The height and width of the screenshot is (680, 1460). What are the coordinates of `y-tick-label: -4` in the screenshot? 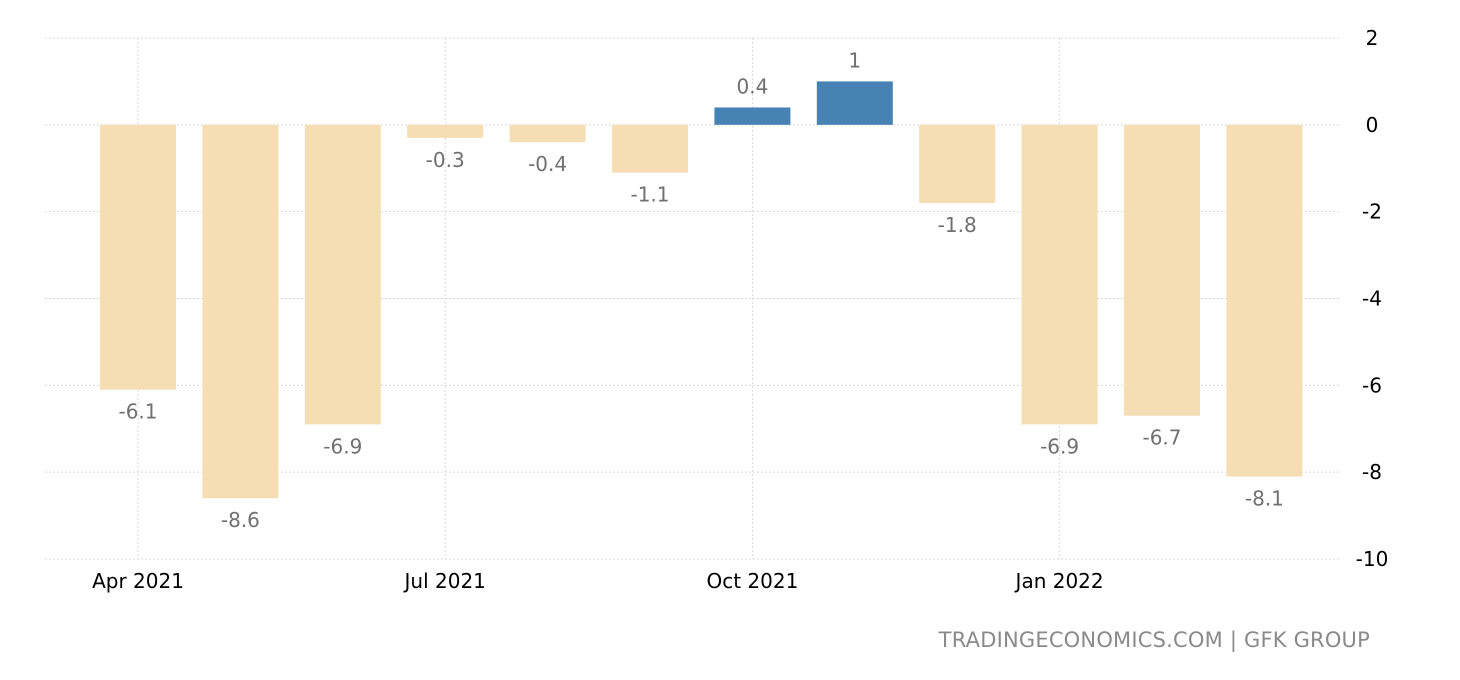 It's located at (1372, 299).